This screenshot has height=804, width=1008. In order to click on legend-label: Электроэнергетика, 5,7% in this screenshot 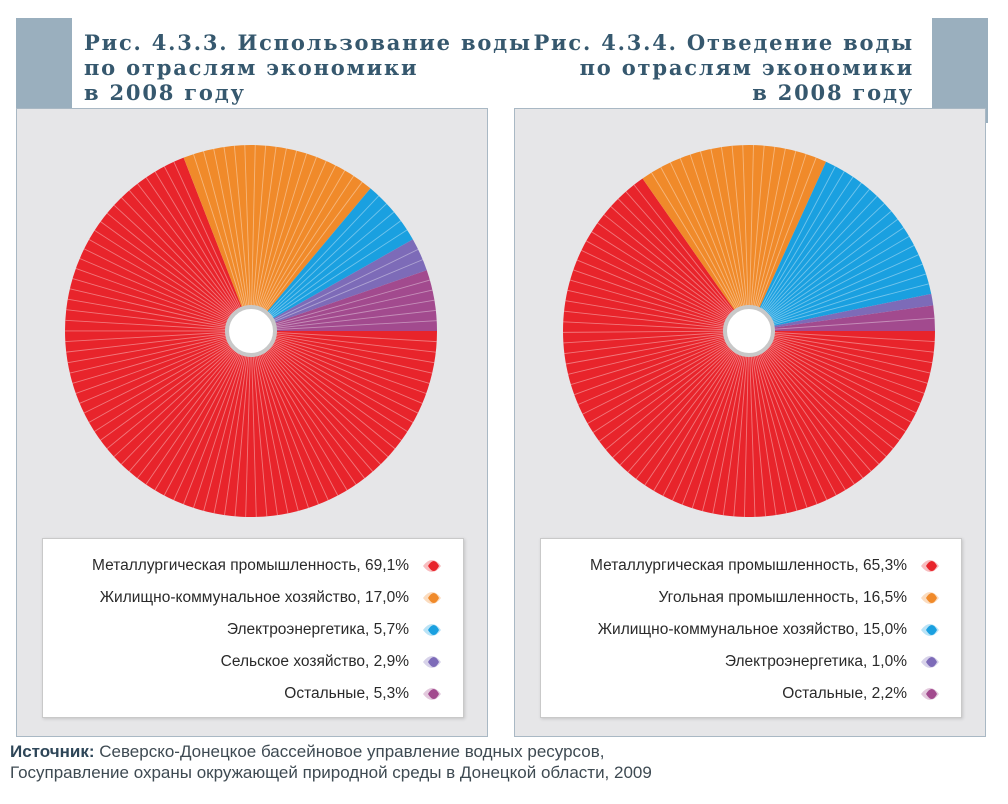, I will do `click(317, 629)`.